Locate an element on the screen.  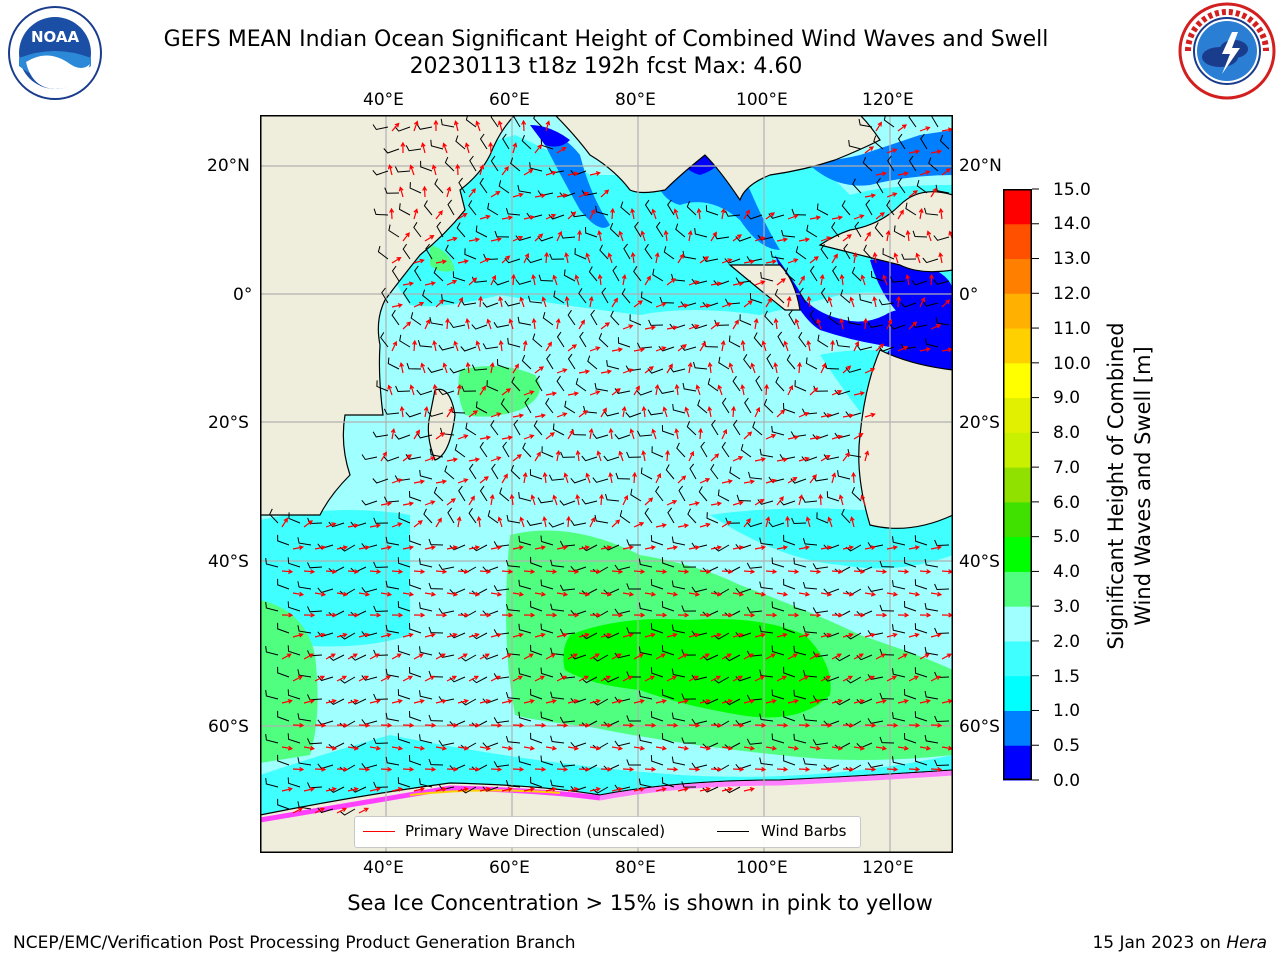
lat-tick-right: 40°S is located at coordinates (979, 562).